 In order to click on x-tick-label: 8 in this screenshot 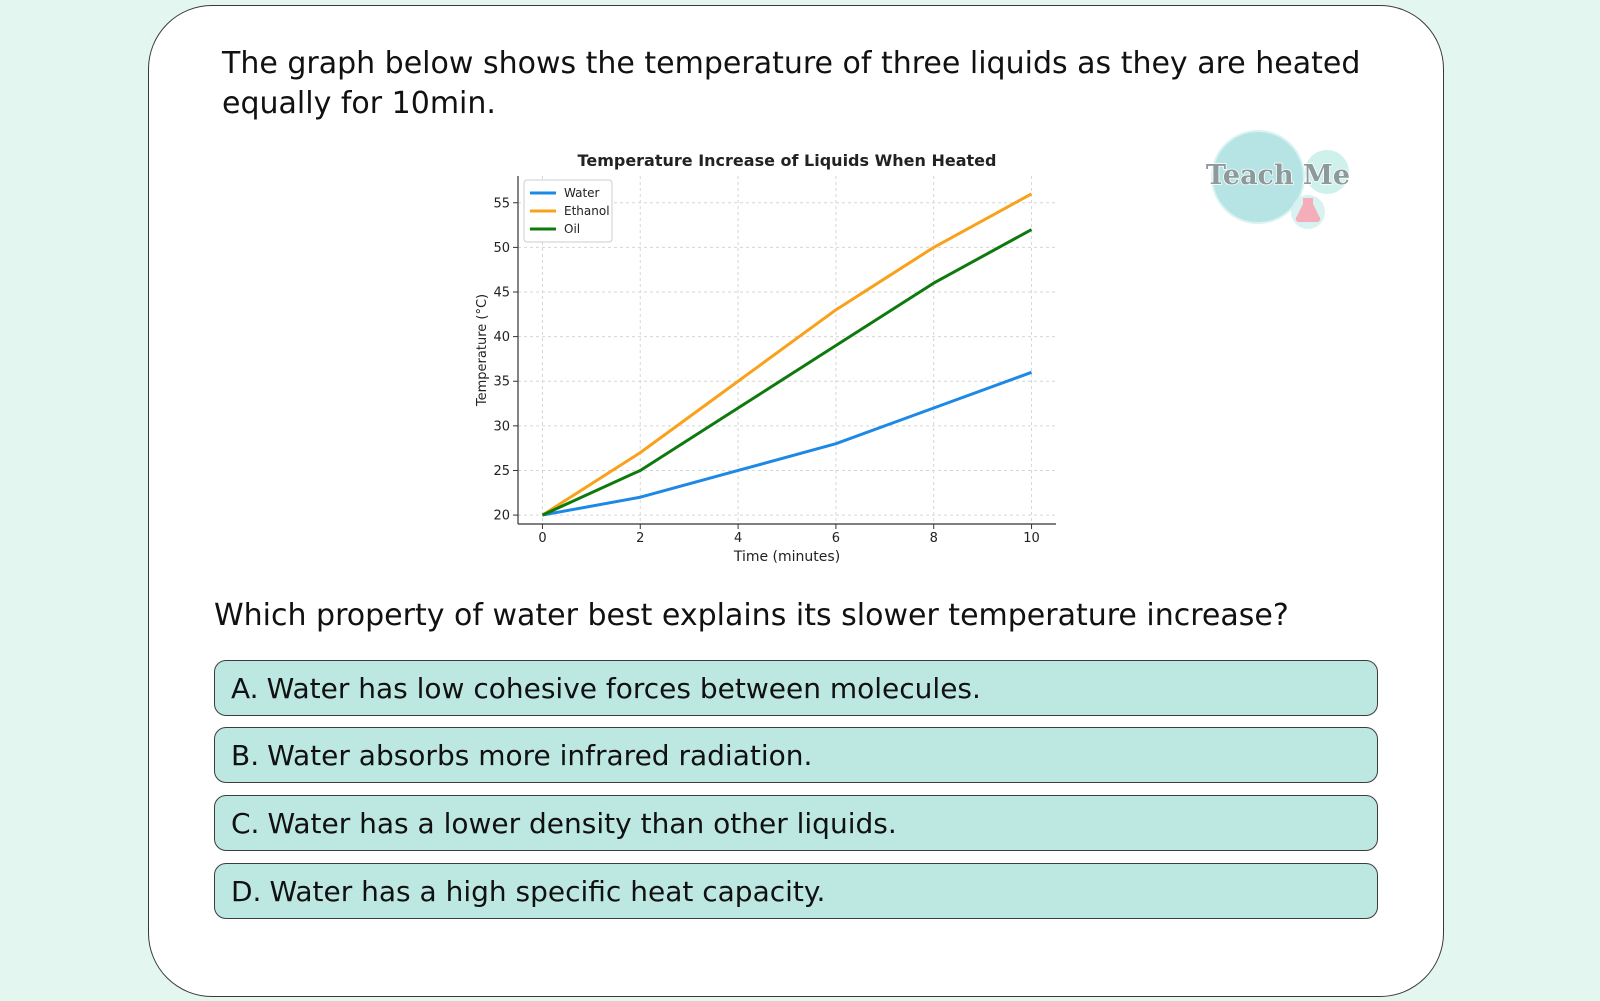, I will do `click(934, 538)`.